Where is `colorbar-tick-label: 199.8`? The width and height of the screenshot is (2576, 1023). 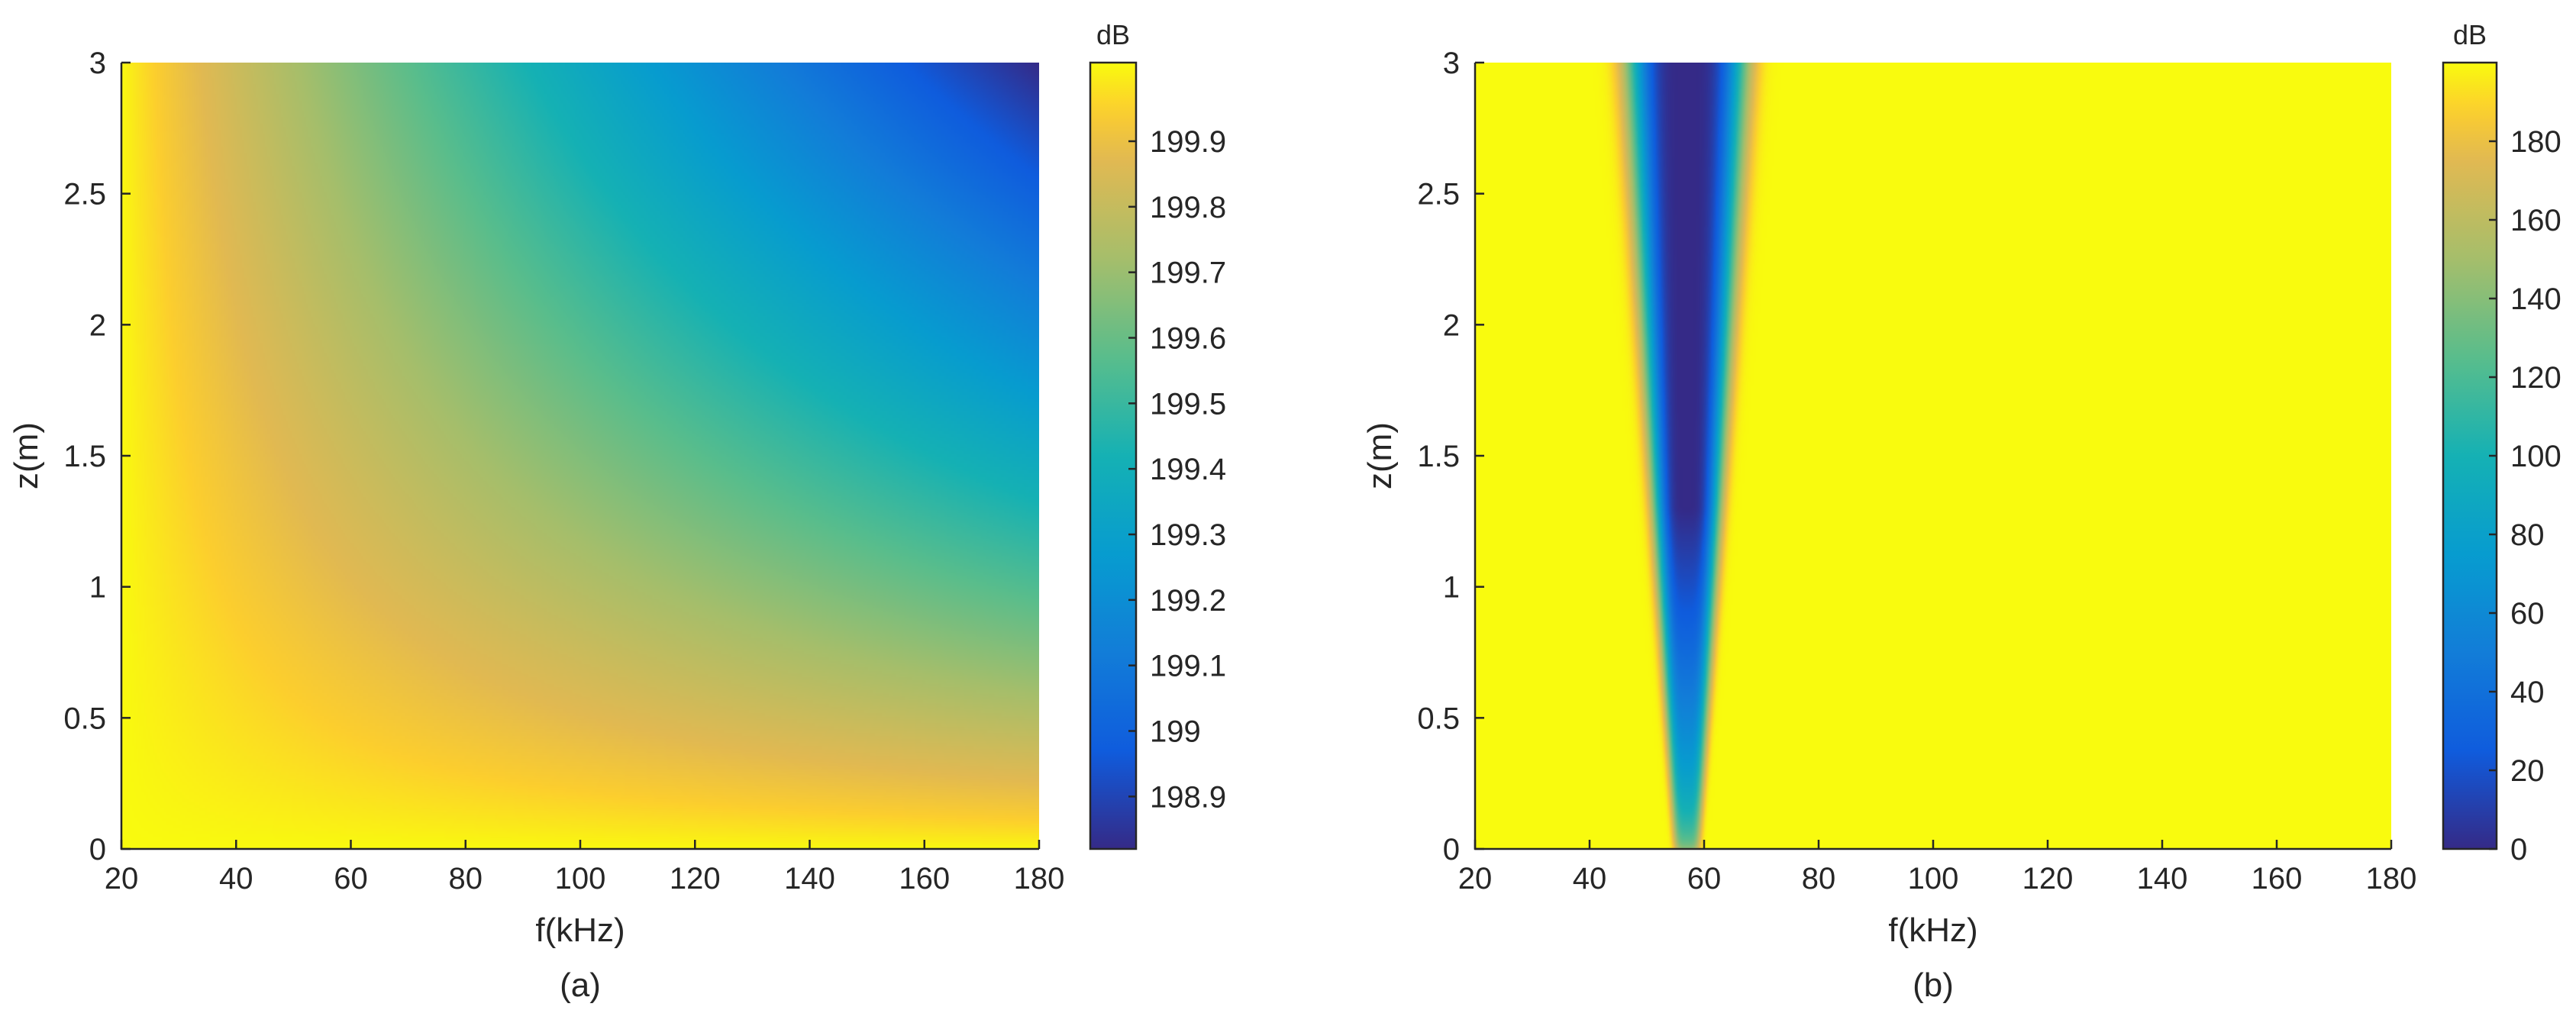
colorbar-tick-label: 199.8 is located at coordinates (1188, 207).